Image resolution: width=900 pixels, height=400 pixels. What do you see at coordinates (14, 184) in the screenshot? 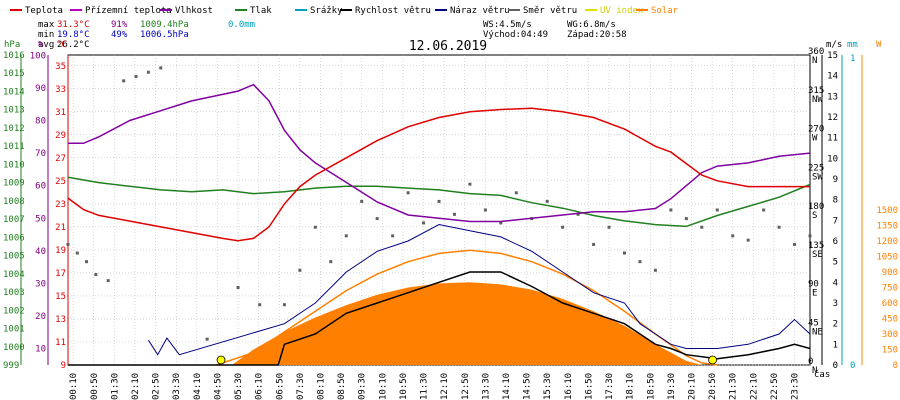
I see `pressure-tick-label: 1009` at bounding box center [14, 184].